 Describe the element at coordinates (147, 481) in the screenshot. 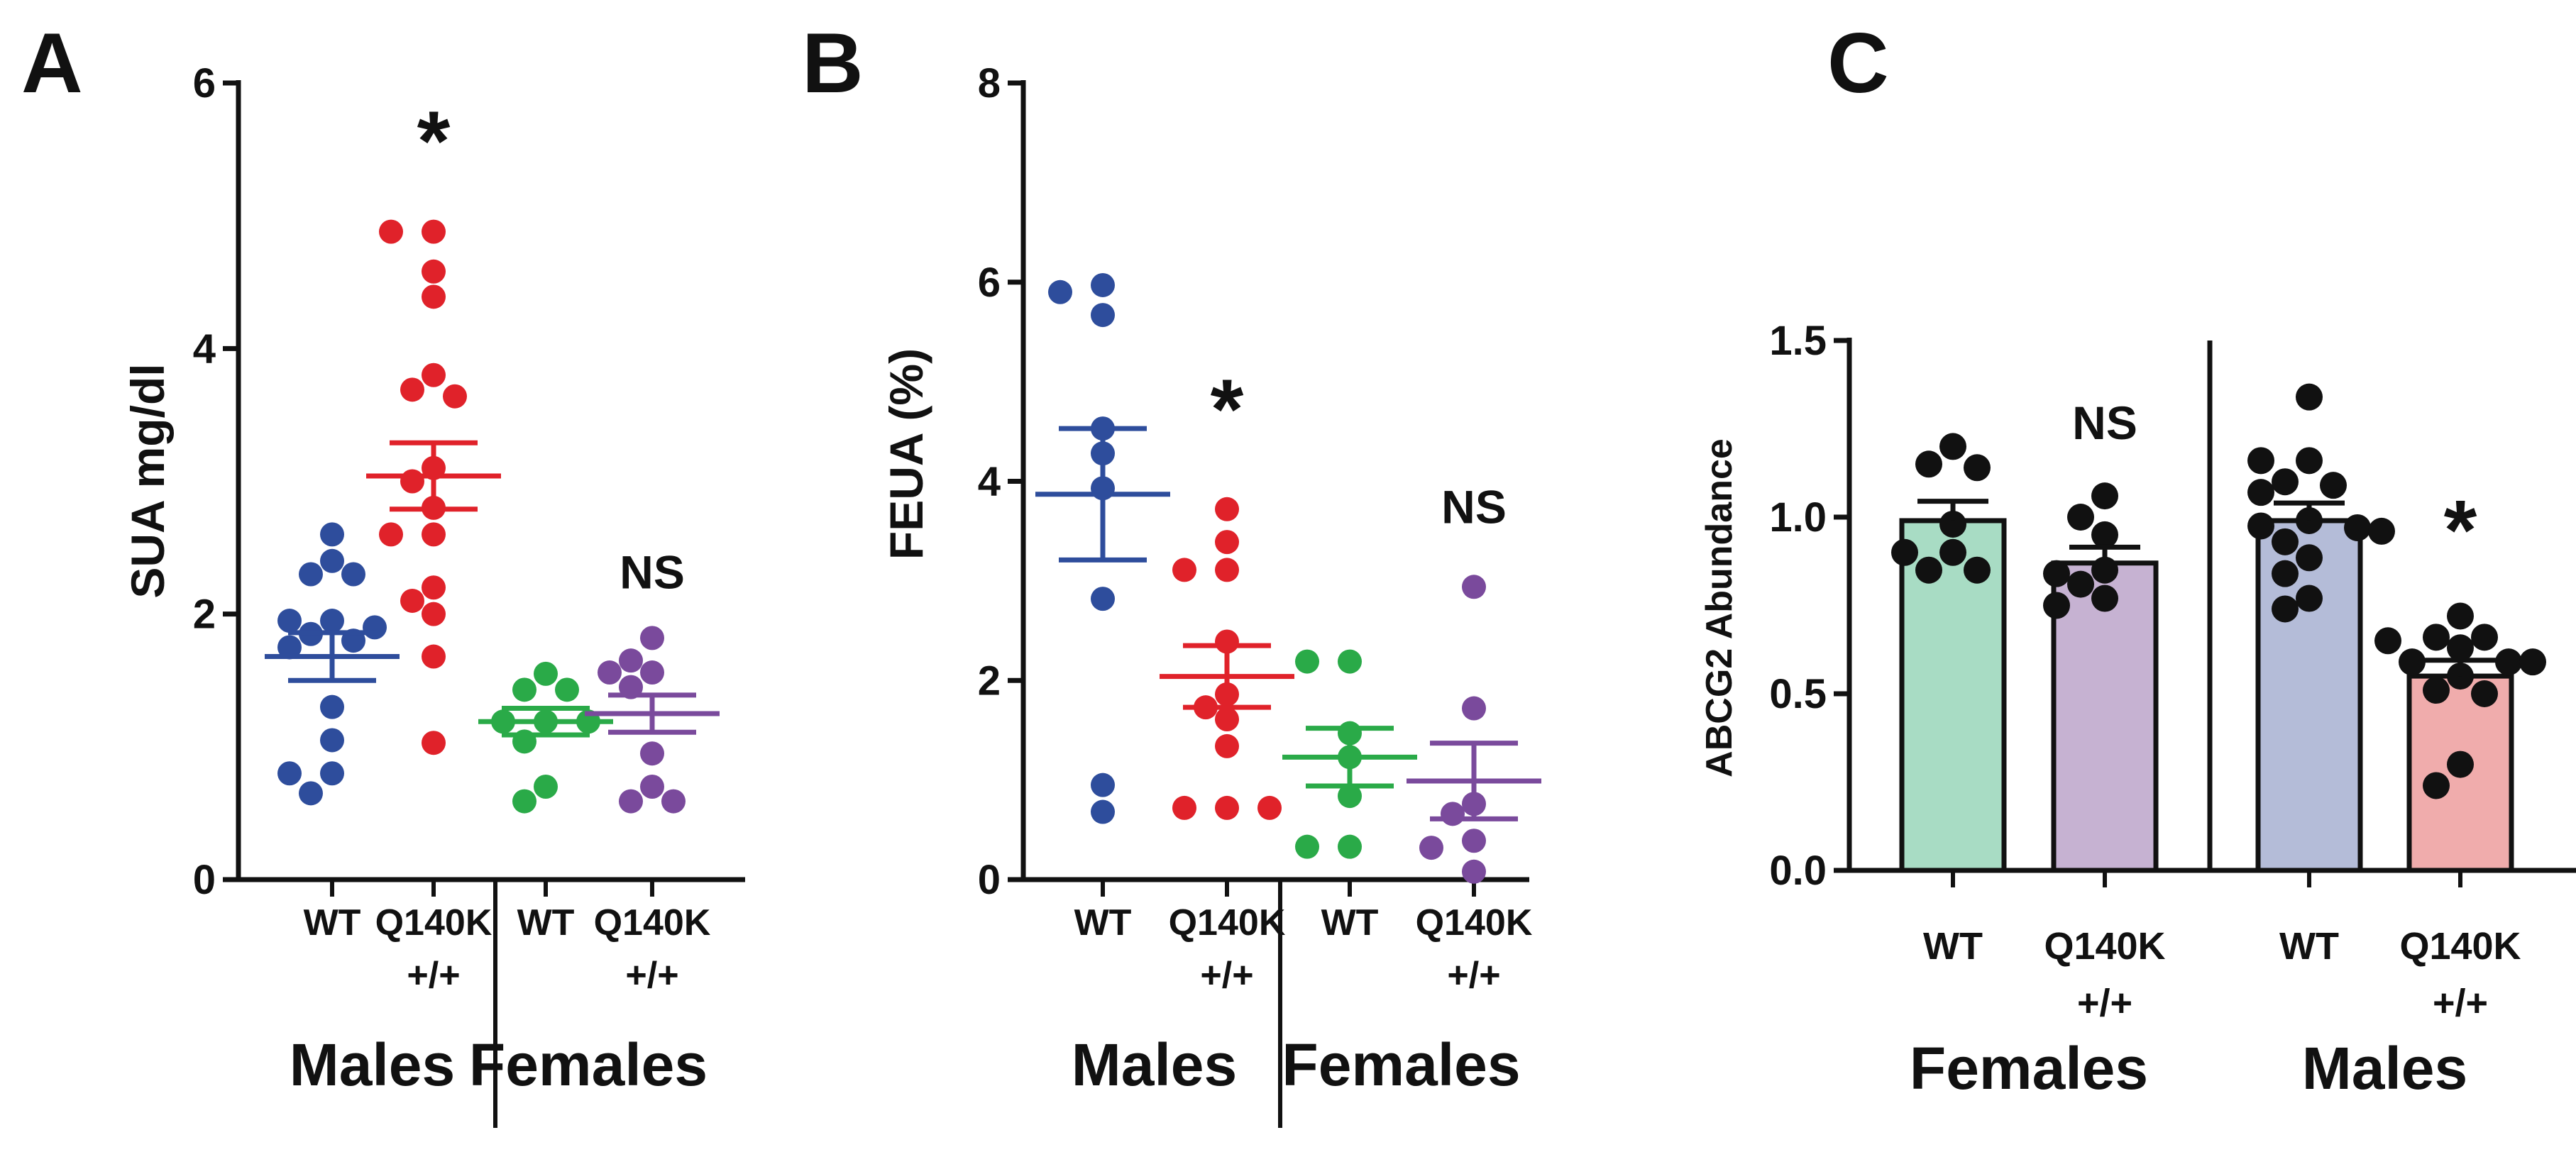

I see `y-axis-label: SUA mg/dl` at that location.